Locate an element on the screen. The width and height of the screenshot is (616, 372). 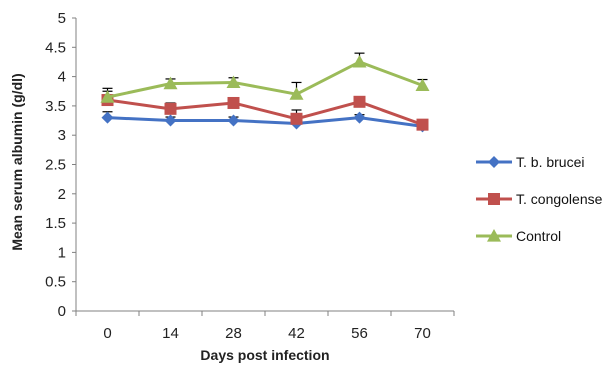
y-tick-label: 4.5 is located at coordinates (55, 47).